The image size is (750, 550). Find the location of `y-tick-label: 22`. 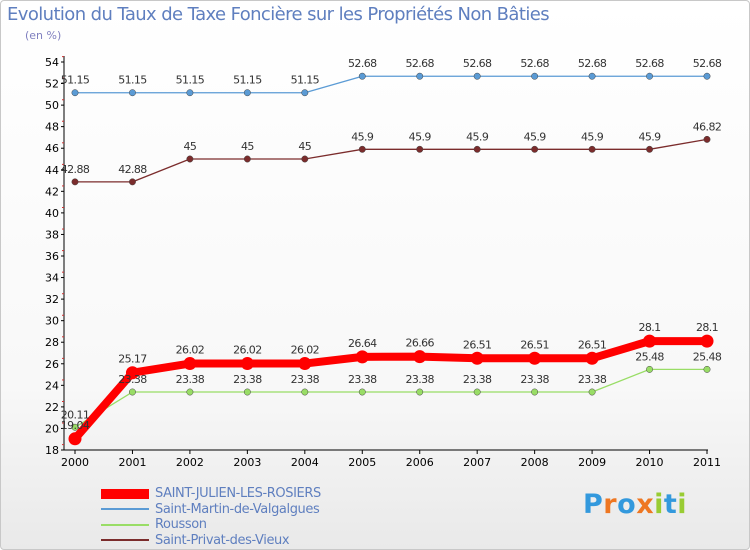

y-tick-label: 22 is located at coordinates (52, 407).